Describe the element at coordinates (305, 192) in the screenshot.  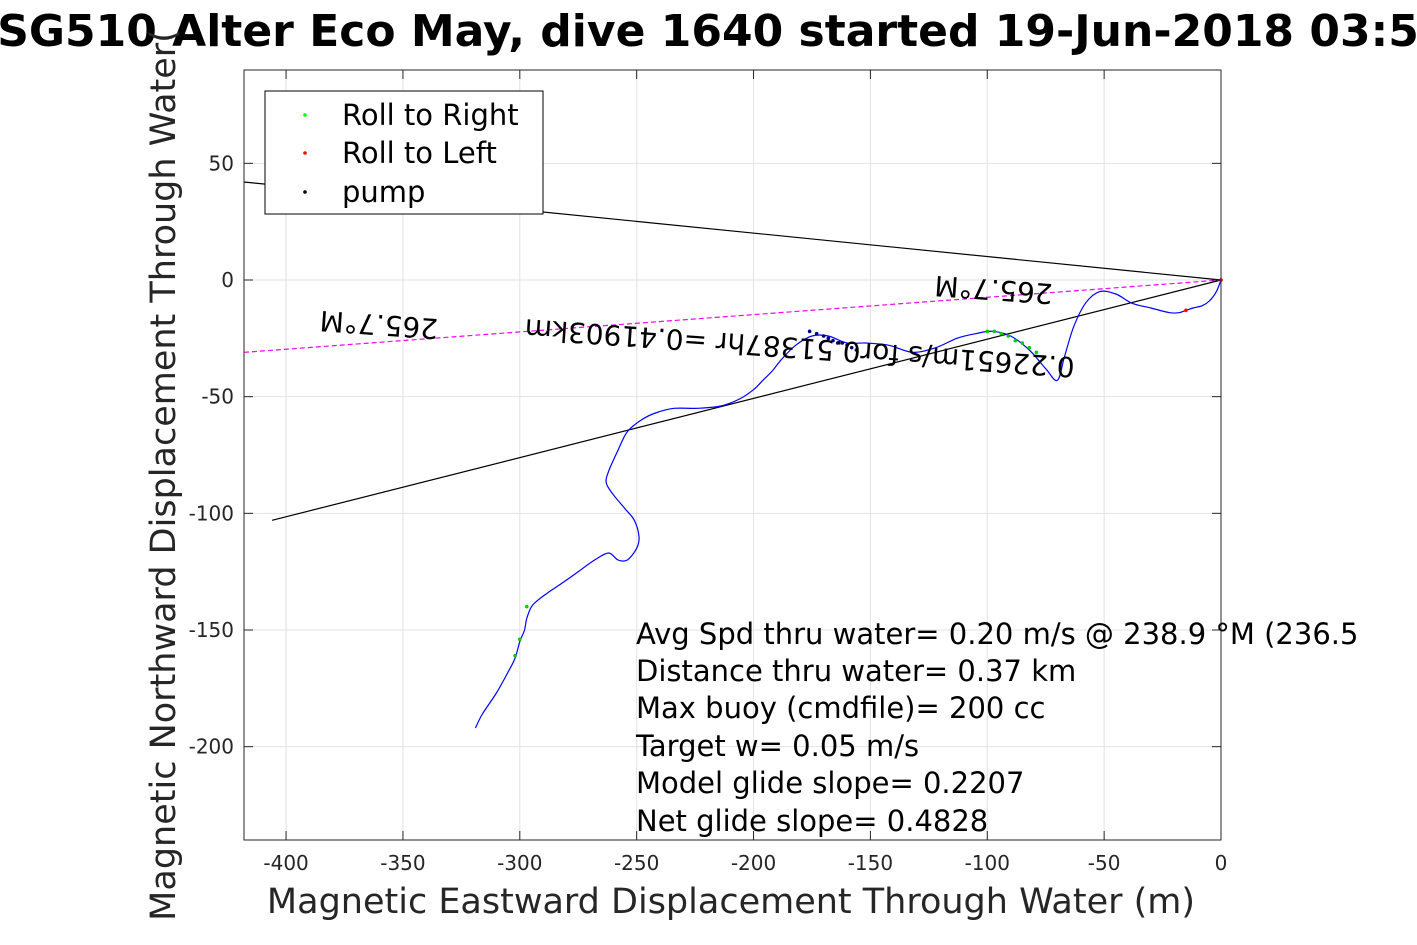
I see `legend-marker-pump` at that location.